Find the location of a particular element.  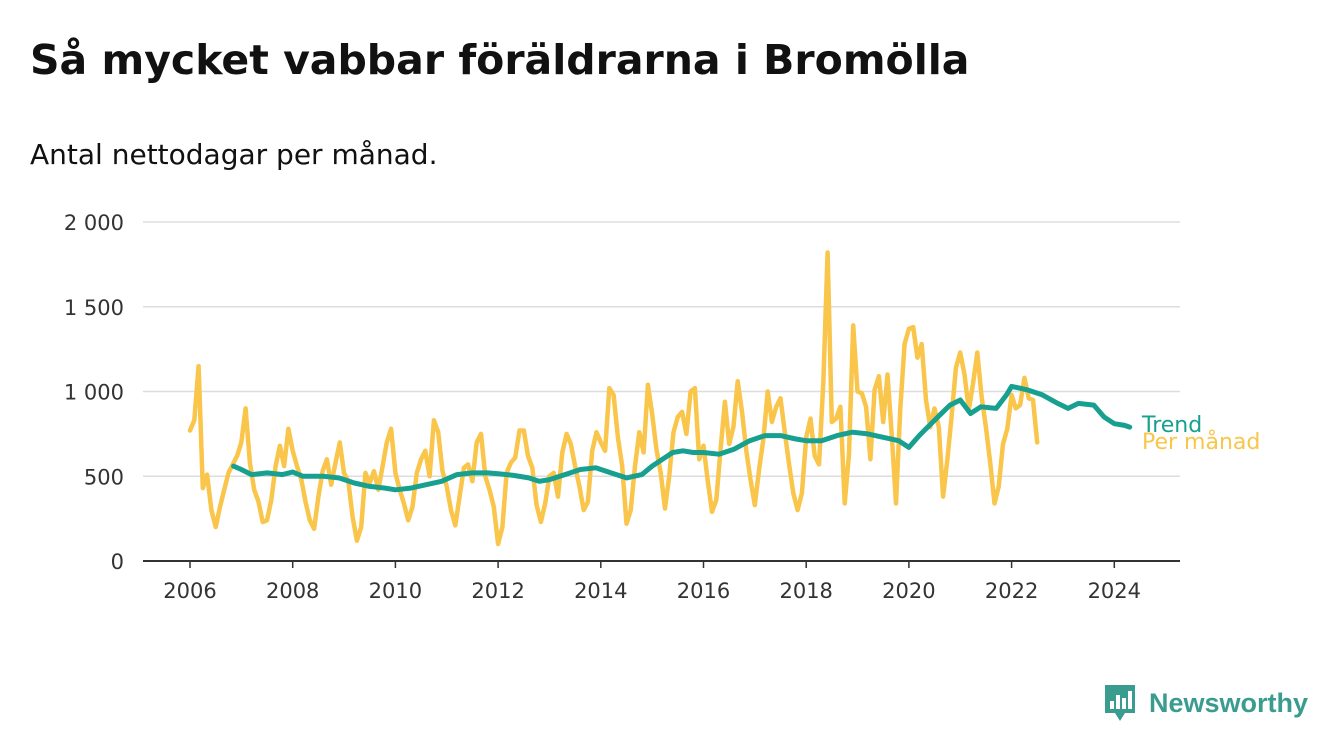

x-tick-label: 2008 is located at coordinates (292, 591).